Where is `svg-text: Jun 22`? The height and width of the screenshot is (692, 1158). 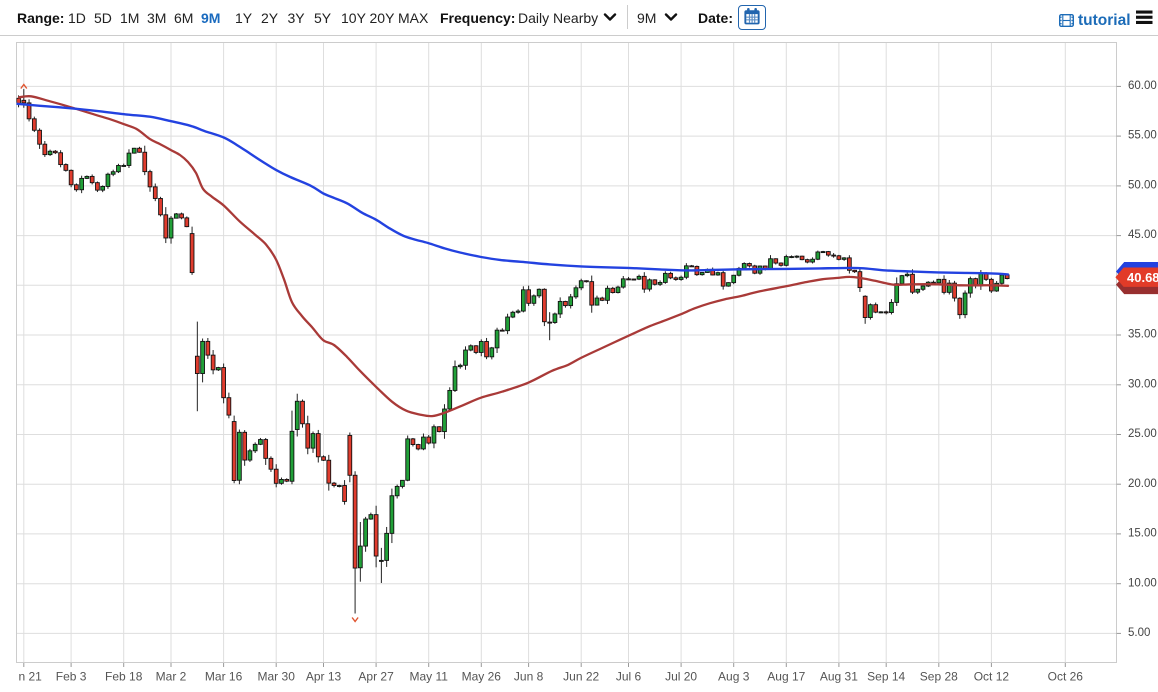 svg-text: Jun 22 is located at coordinates (581, 677).